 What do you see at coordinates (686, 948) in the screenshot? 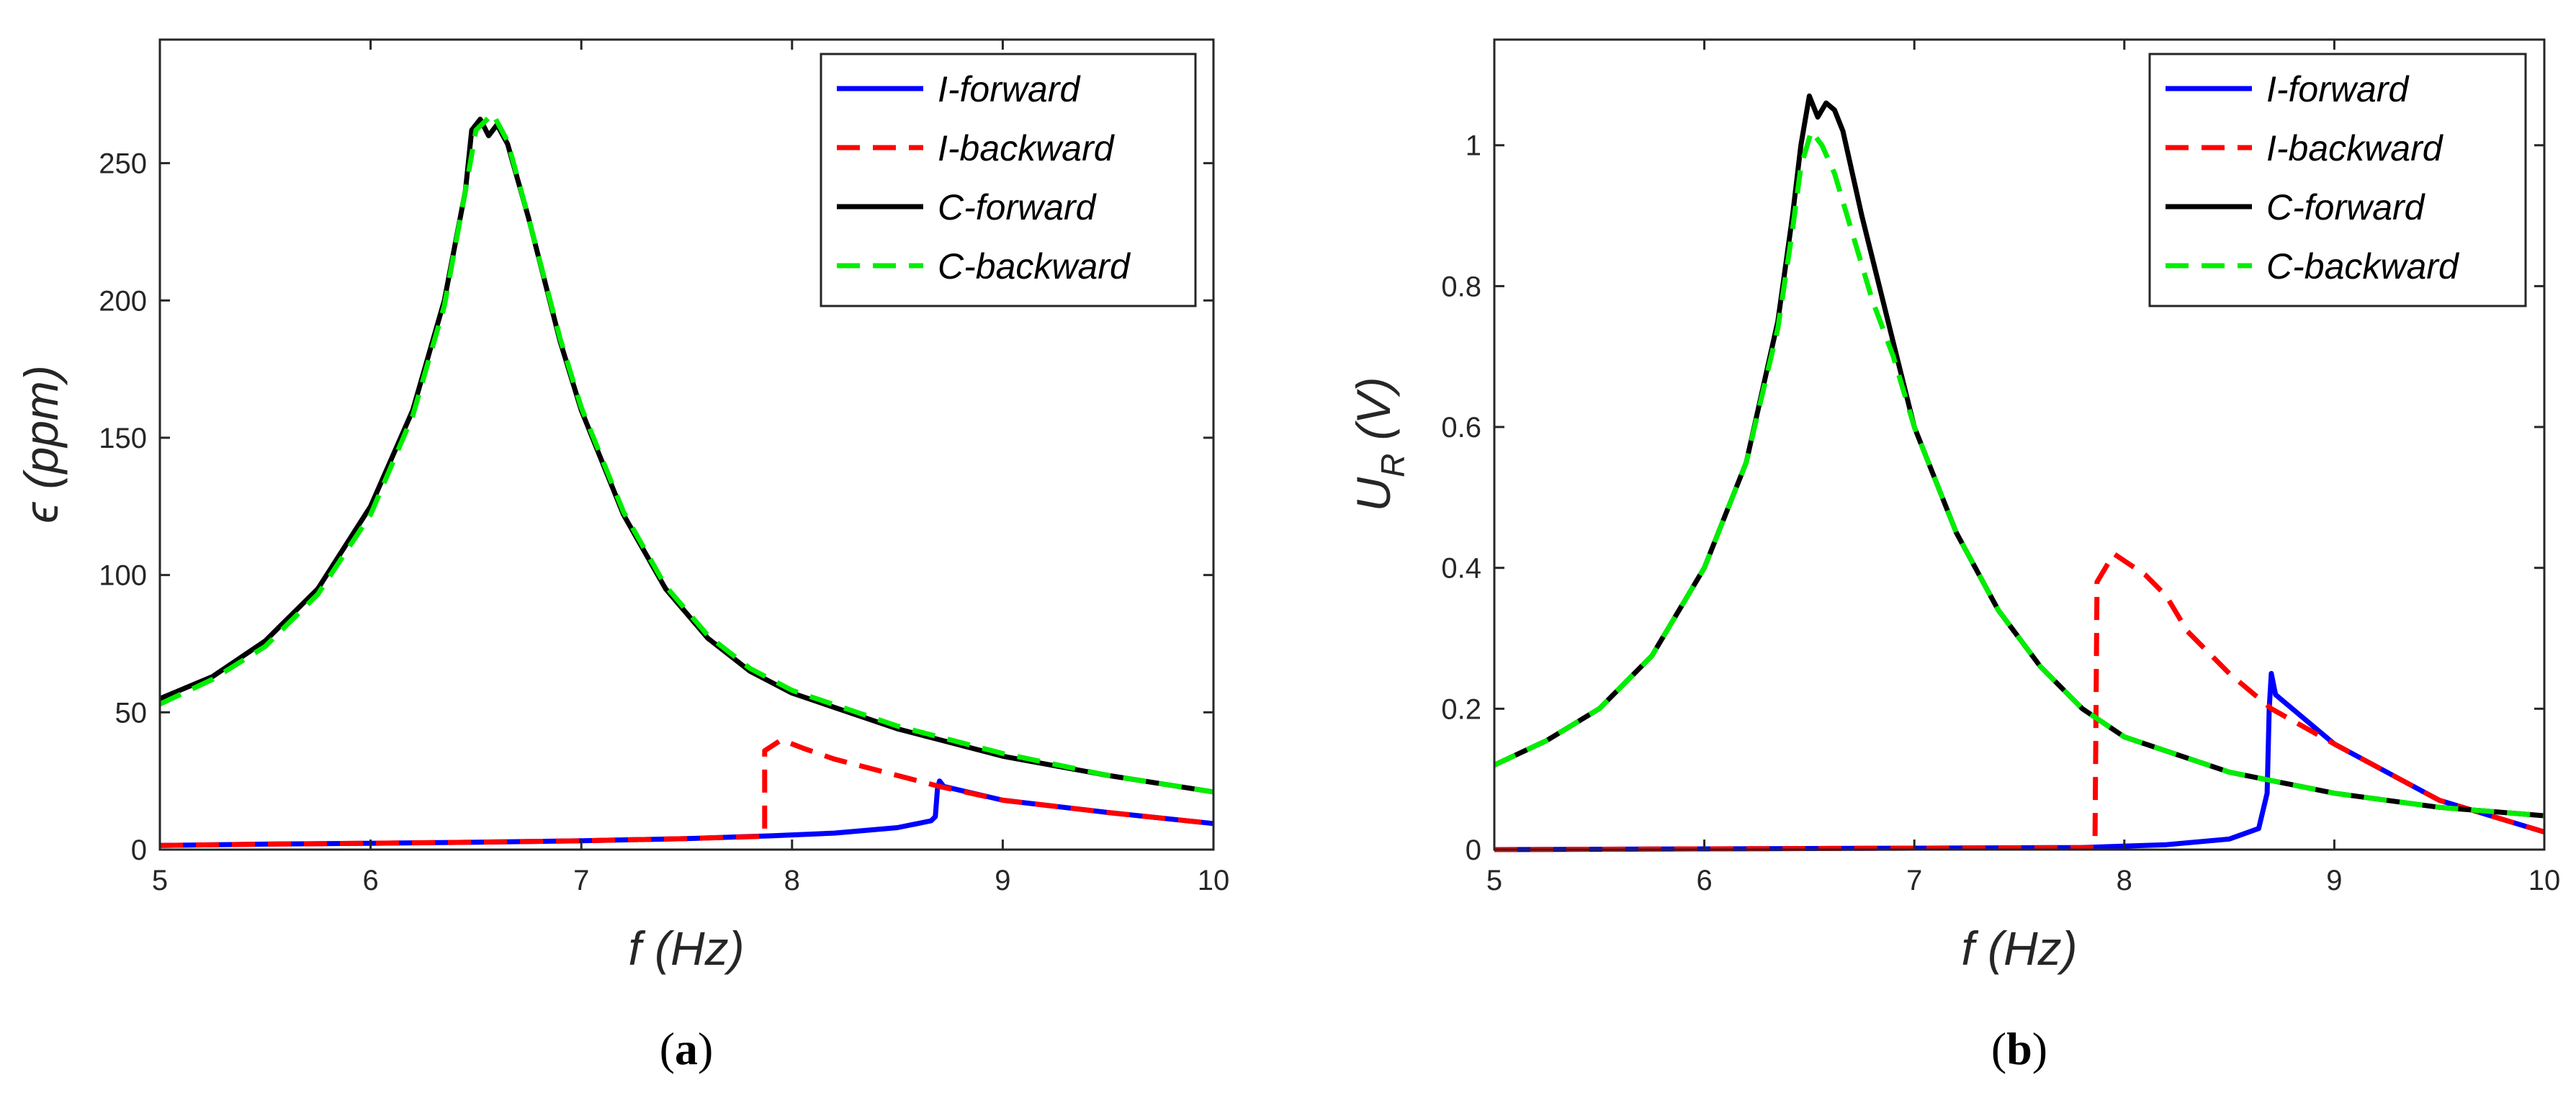
I see `chart-a-x-axis-label: f (Hz)` at bounding box center [686, 948].